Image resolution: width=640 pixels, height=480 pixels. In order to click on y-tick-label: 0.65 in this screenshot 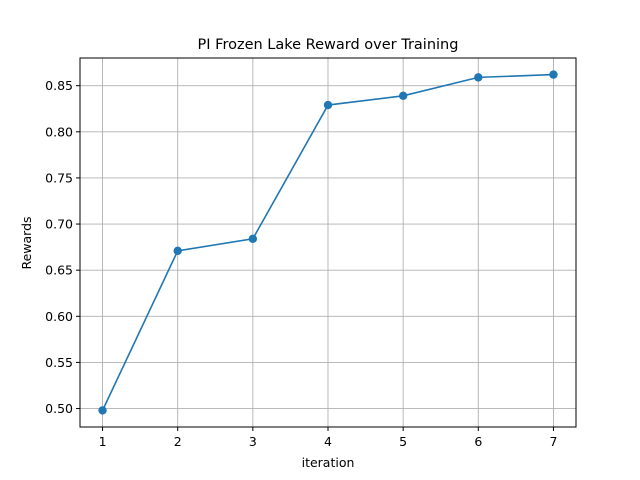, I will do `click(59, 270)`.